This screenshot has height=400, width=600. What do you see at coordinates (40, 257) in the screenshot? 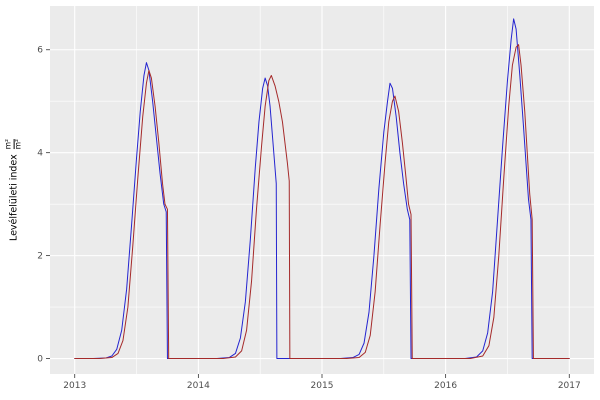
I see `y-tick-label: 2` at bounding box center [40, 257].